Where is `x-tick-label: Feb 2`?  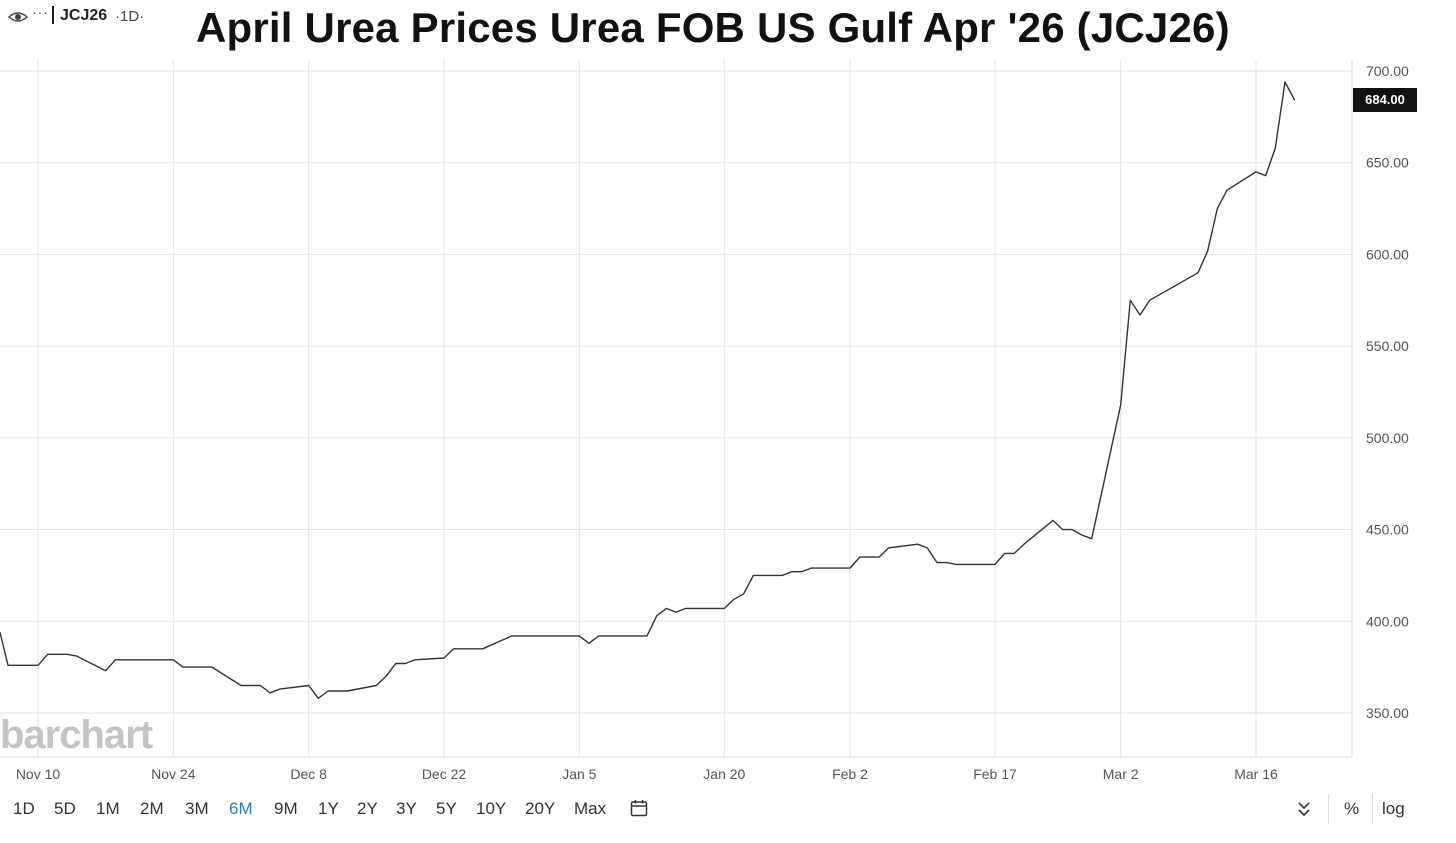 x-tick-label: Feb 2 is located at coordinates (850, 774).